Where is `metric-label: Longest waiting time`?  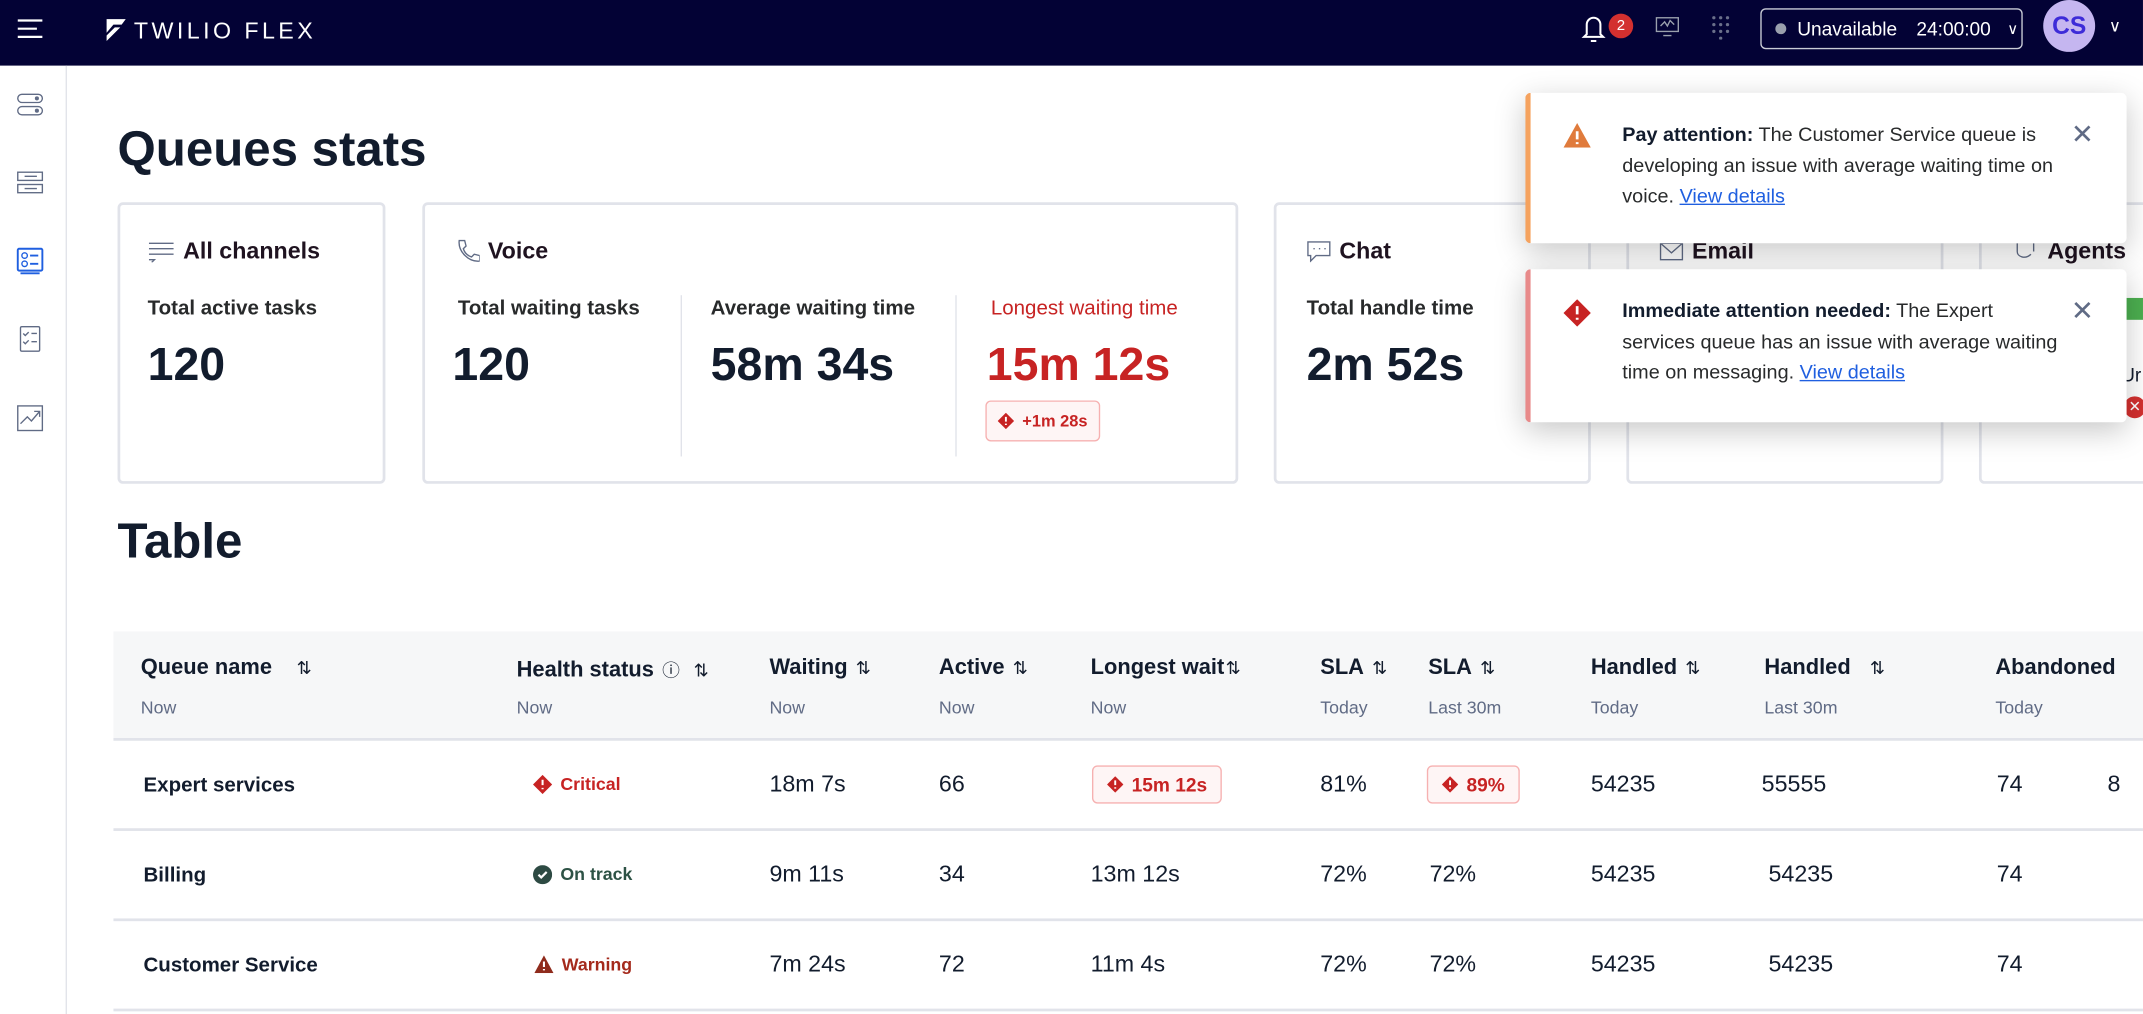
metric-label: Longest waiting time is located at coordinates (1084, 308).